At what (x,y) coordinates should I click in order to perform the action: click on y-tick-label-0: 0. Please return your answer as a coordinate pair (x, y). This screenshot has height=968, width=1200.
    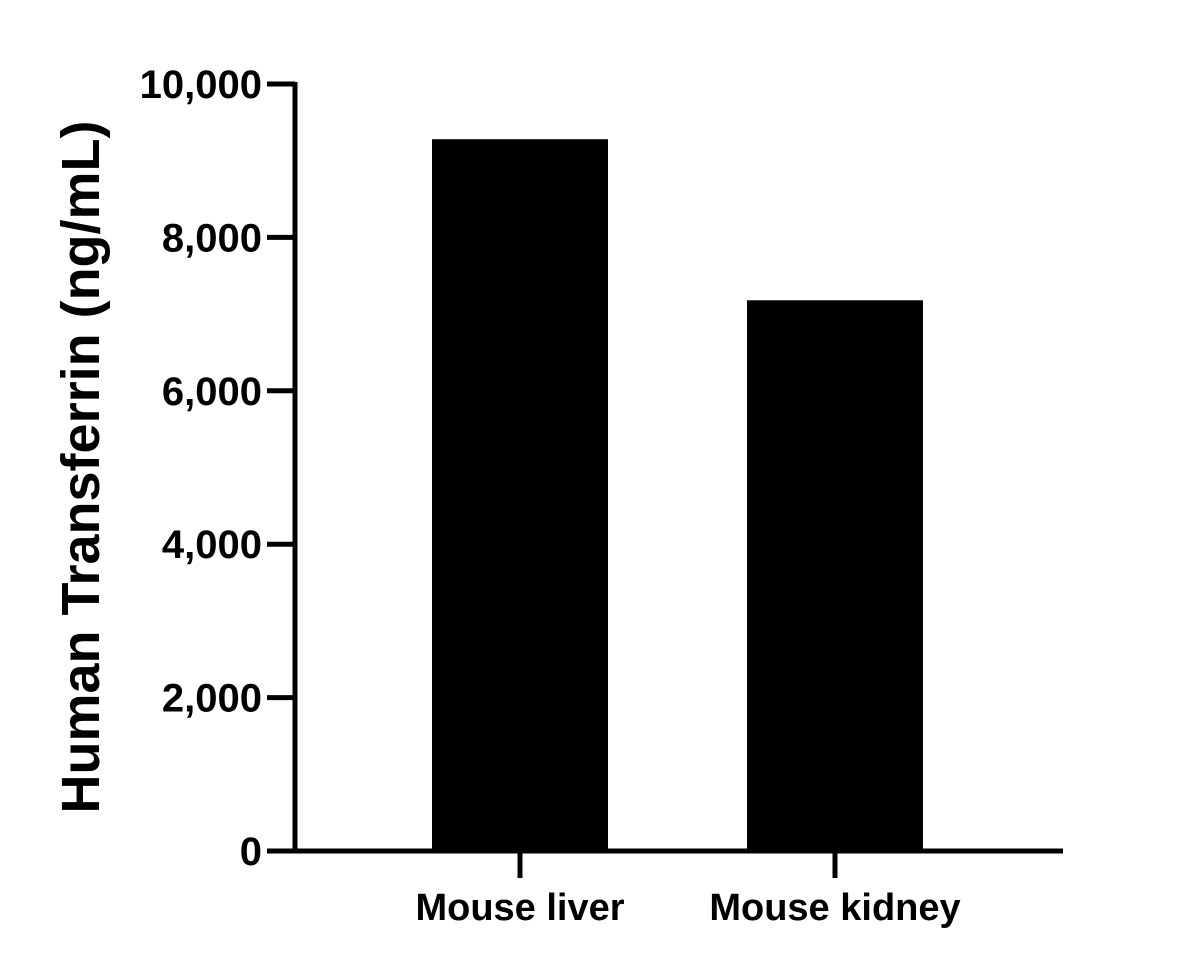
    Looking at the image, I should click on (251, 852).